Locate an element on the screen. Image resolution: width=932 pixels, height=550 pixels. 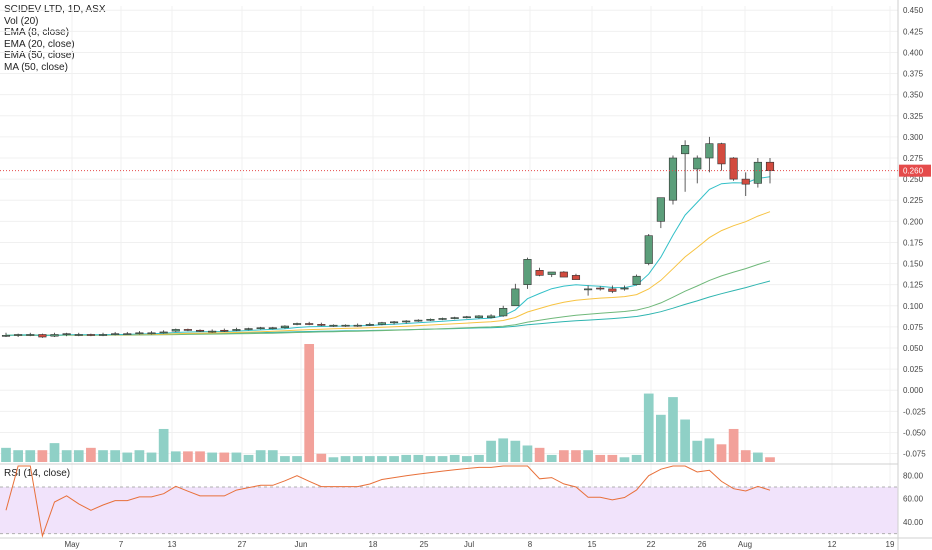
symbol-title: SCIDEV LTD, 1D, ASX is located at coordinates (55, 9).